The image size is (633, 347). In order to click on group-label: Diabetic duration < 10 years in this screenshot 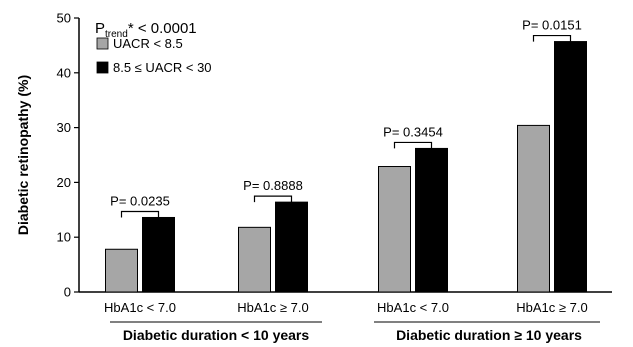, I will do `click(216, 335)`.